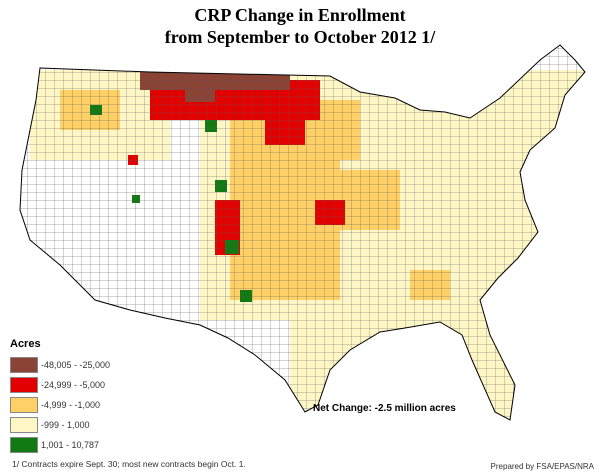  I want to click on legend-item: -24,999 - -5,000, so click(60, 385).